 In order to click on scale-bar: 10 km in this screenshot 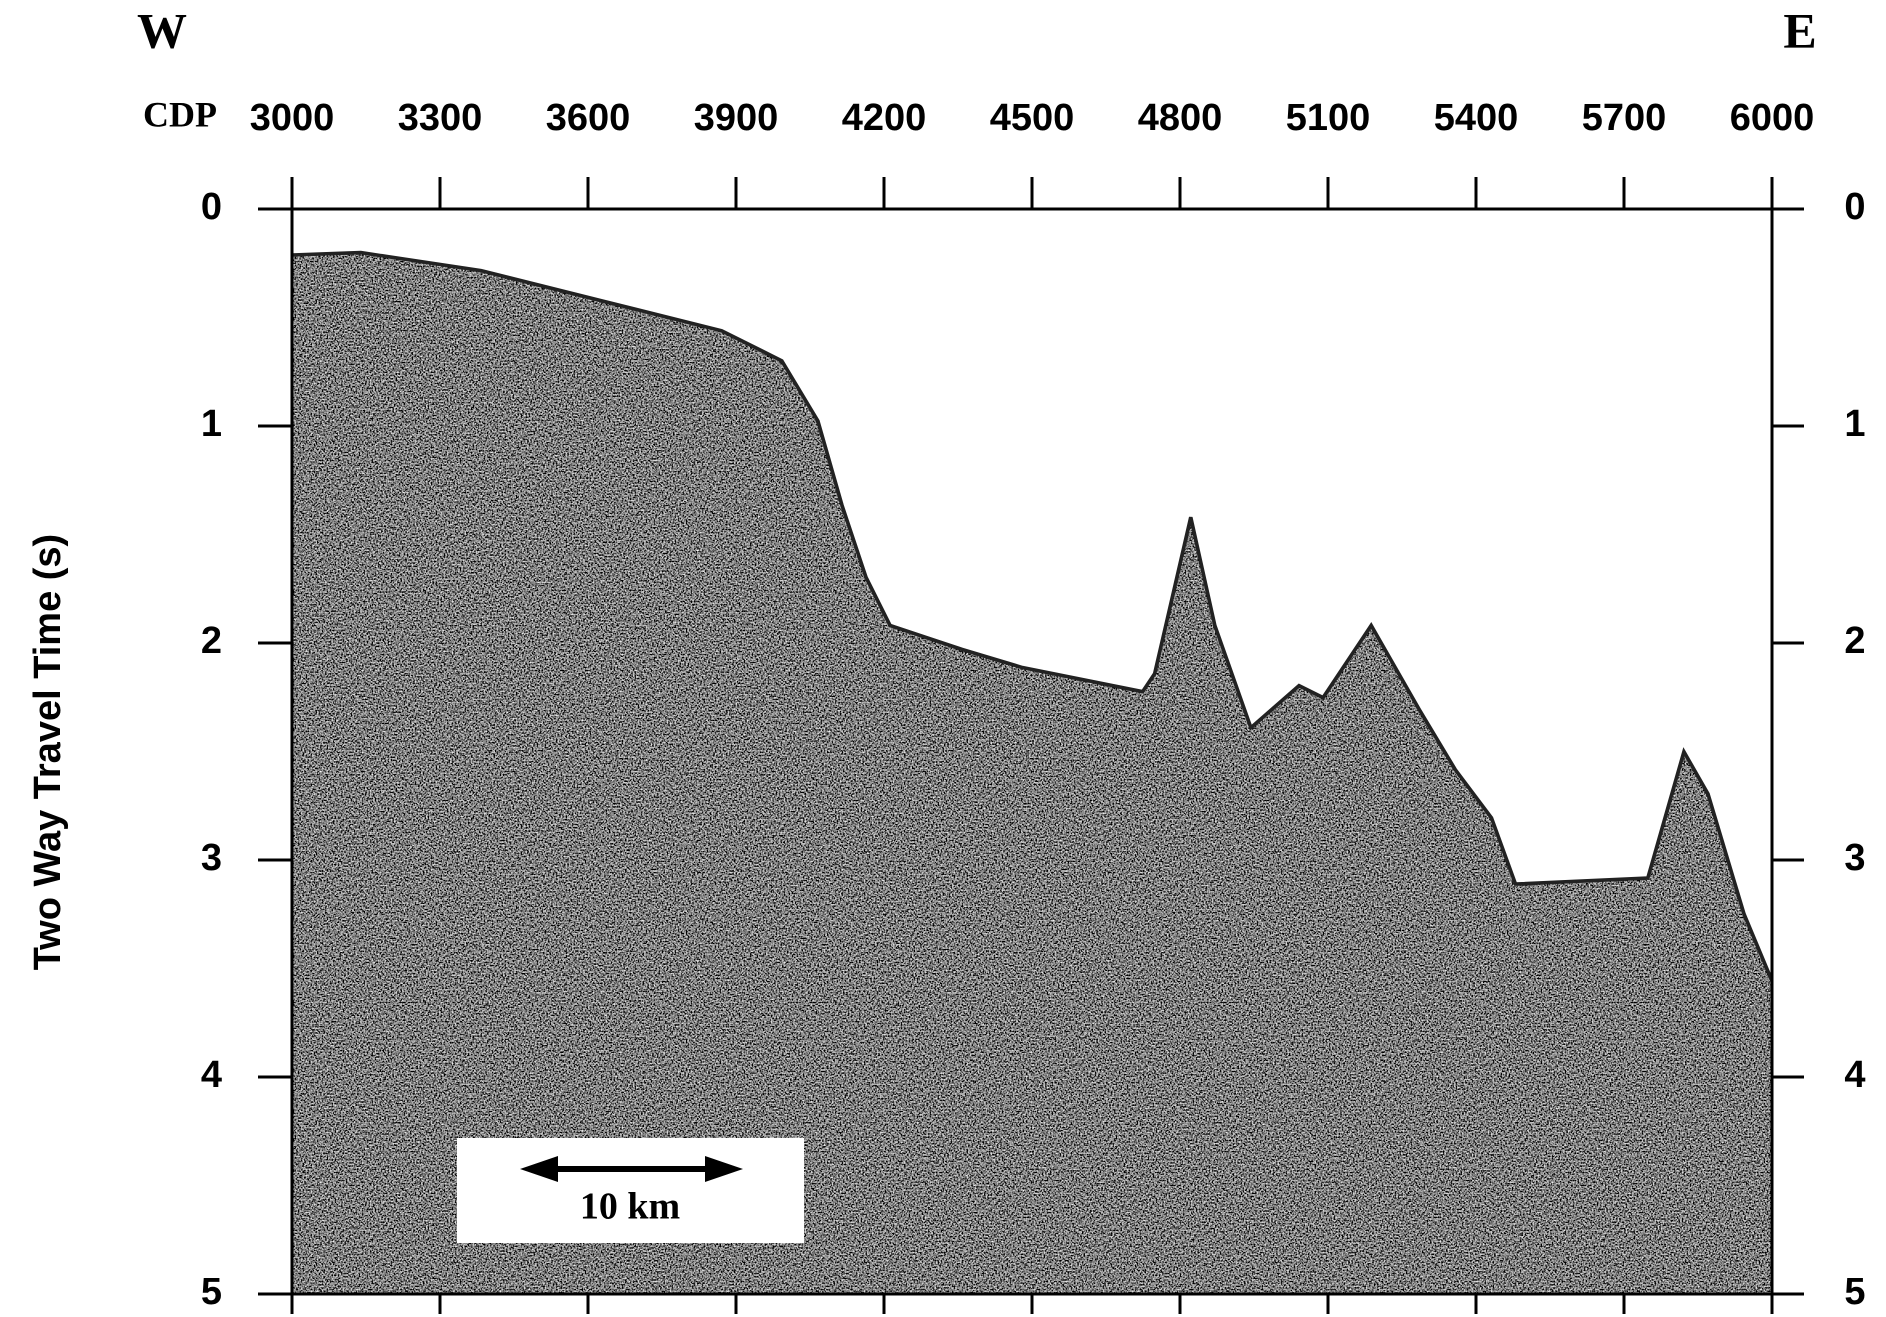, I will do `click(630, 1190)`.